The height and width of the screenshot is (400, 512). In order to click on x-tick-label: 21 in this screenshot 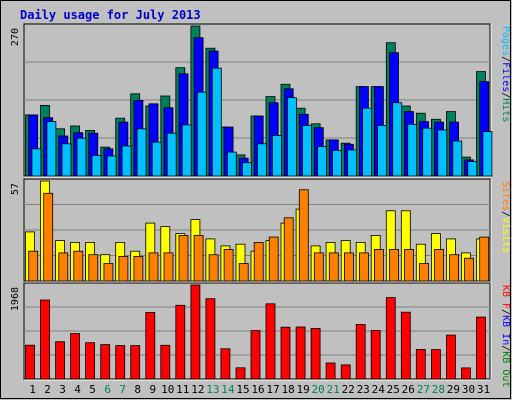, I will do `click(333, 389)`.